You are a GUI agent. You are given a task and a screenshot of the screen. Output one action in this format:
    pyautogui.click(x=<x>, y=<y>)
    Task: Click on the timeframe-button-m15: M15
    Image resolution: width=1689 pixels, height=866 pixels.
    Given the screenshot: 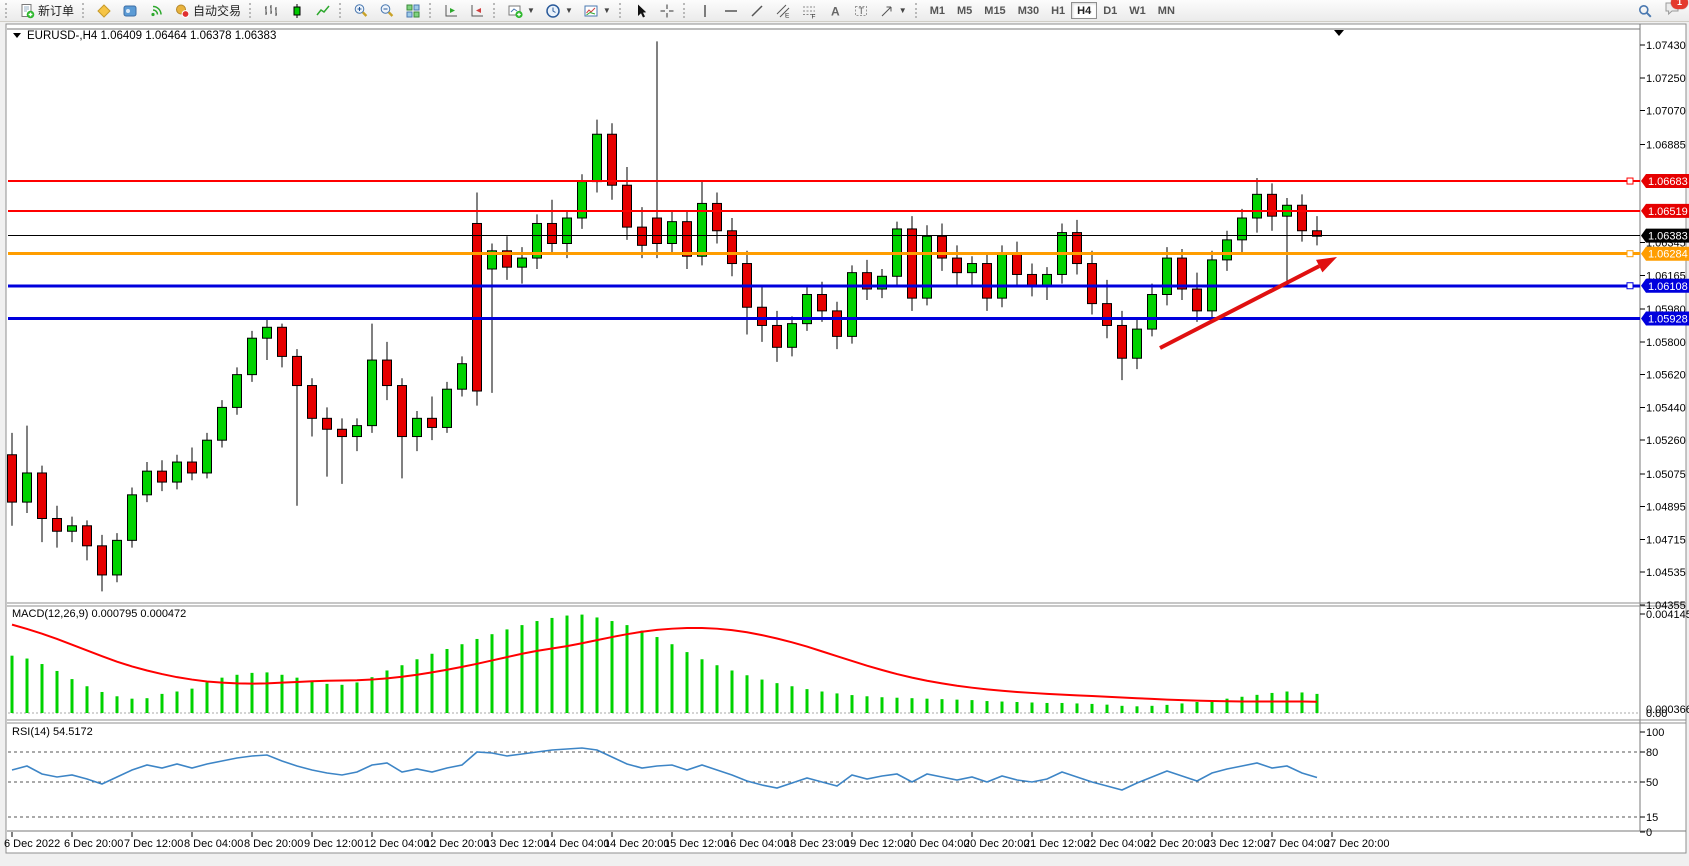 What is the action you would take?
    pyautogui.click(x=994, y=10)
    